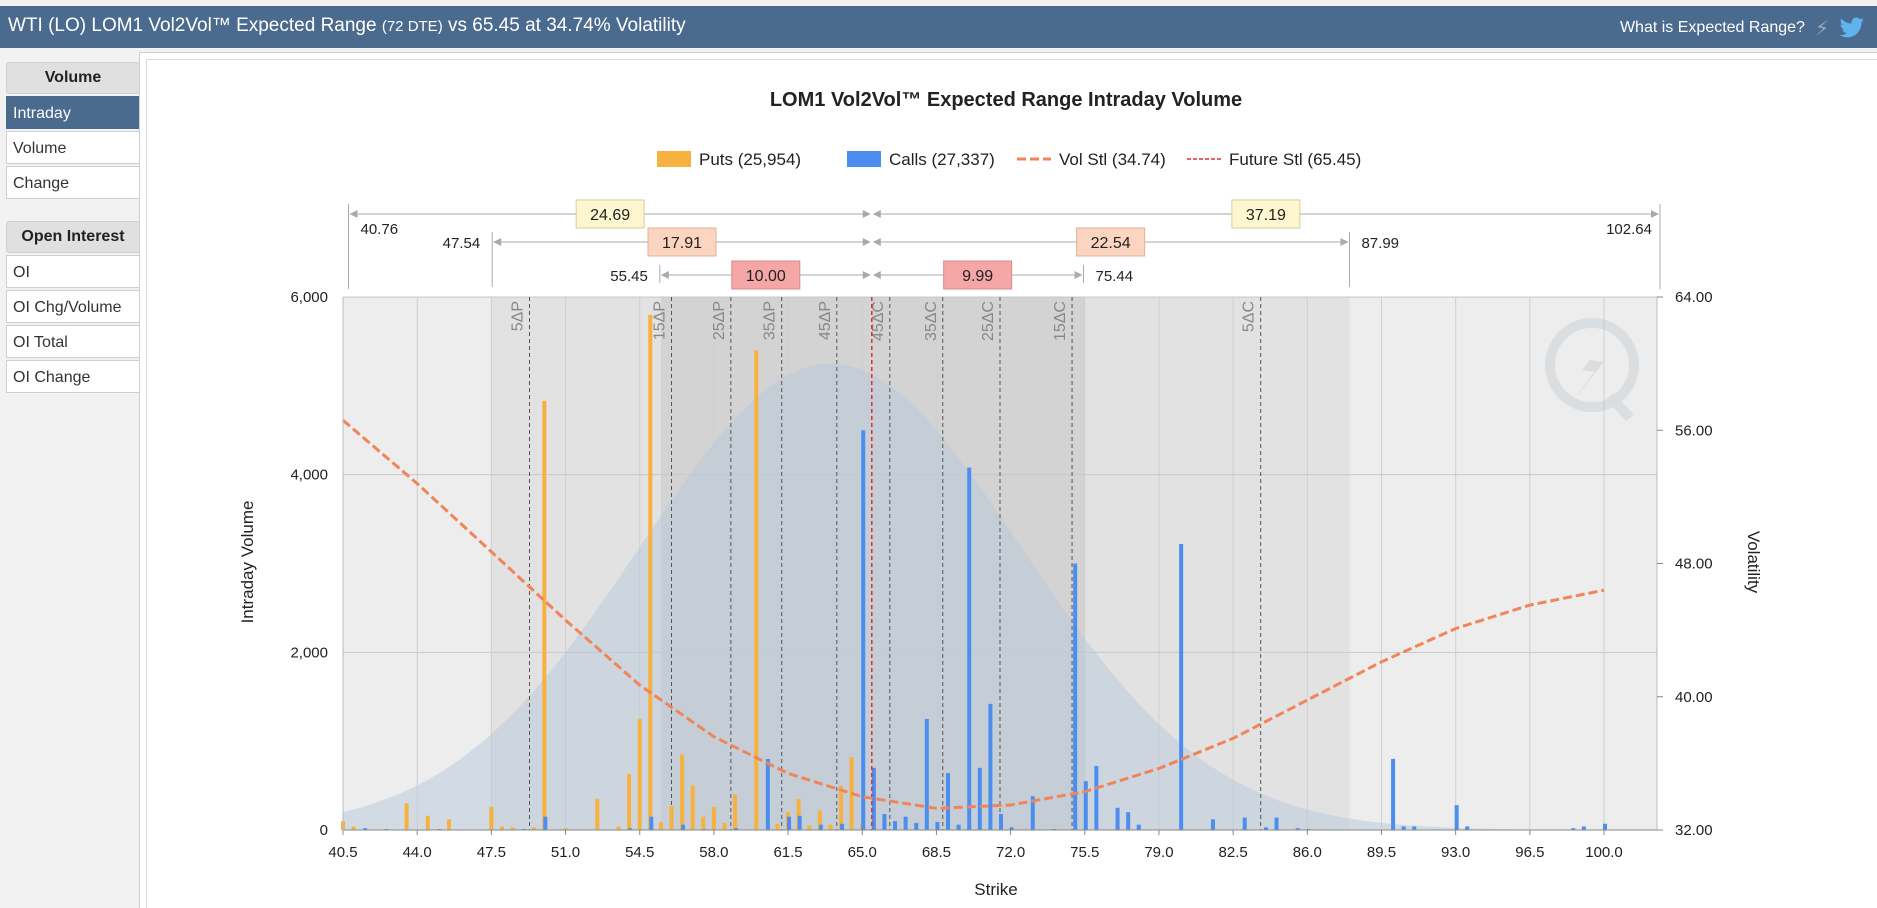 The width and height of the screenshot is (1877, 908). Describe the element at coordinates (931, 321) in the screenshot. I see `delta-label: 35ΔC` at that location.